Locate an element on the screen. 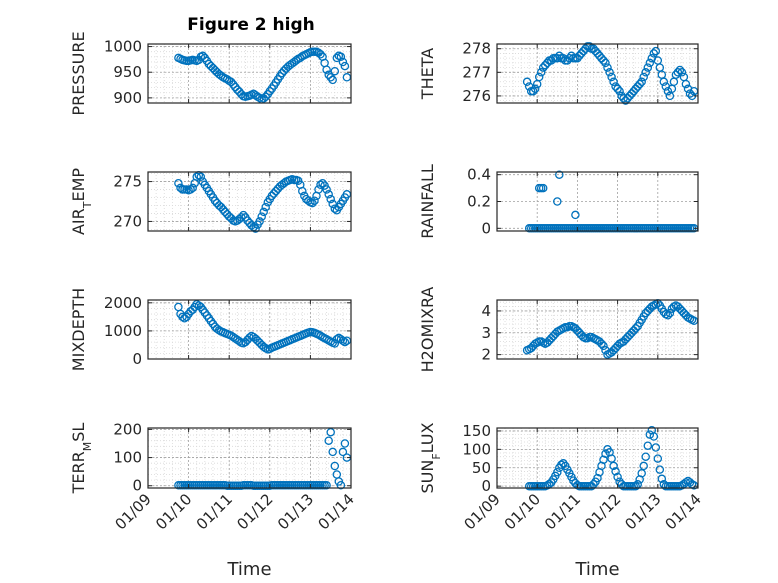  y-tick-label: 4 is located at coordinates (486, 311).